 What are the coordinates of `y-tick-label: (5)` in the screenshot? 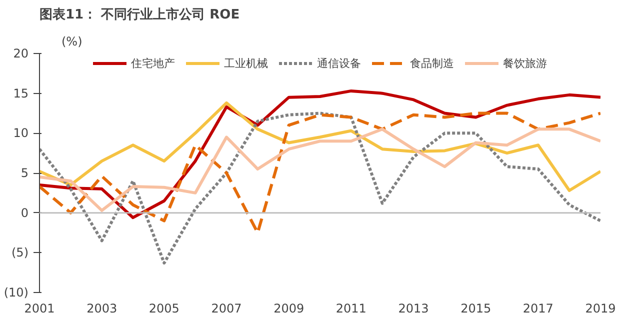 It's located at (20, 253).